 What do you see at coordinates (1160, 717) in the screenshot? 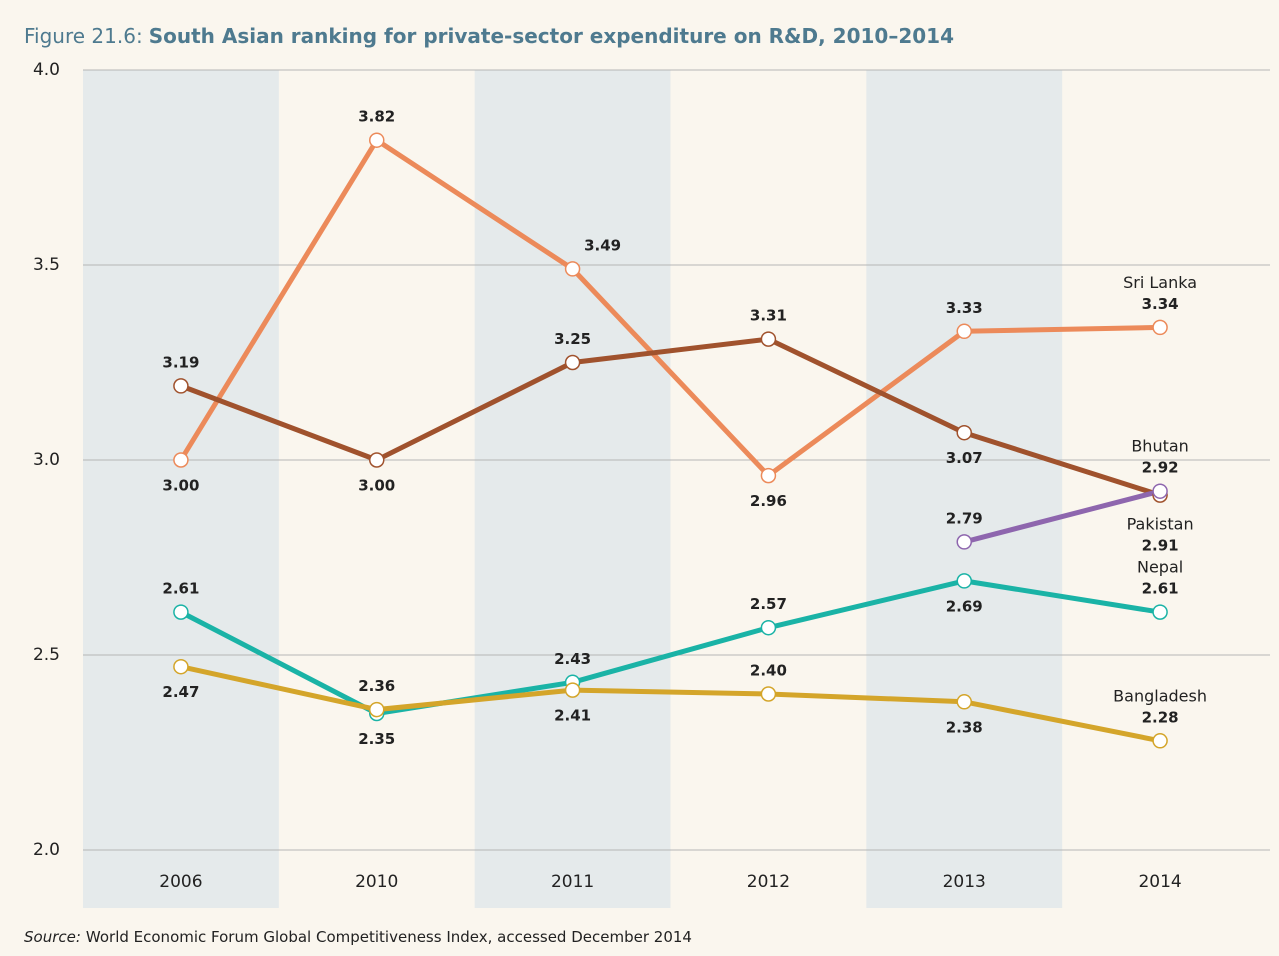
I see `value-label: 2.28` at bounding box center [1160, 717].